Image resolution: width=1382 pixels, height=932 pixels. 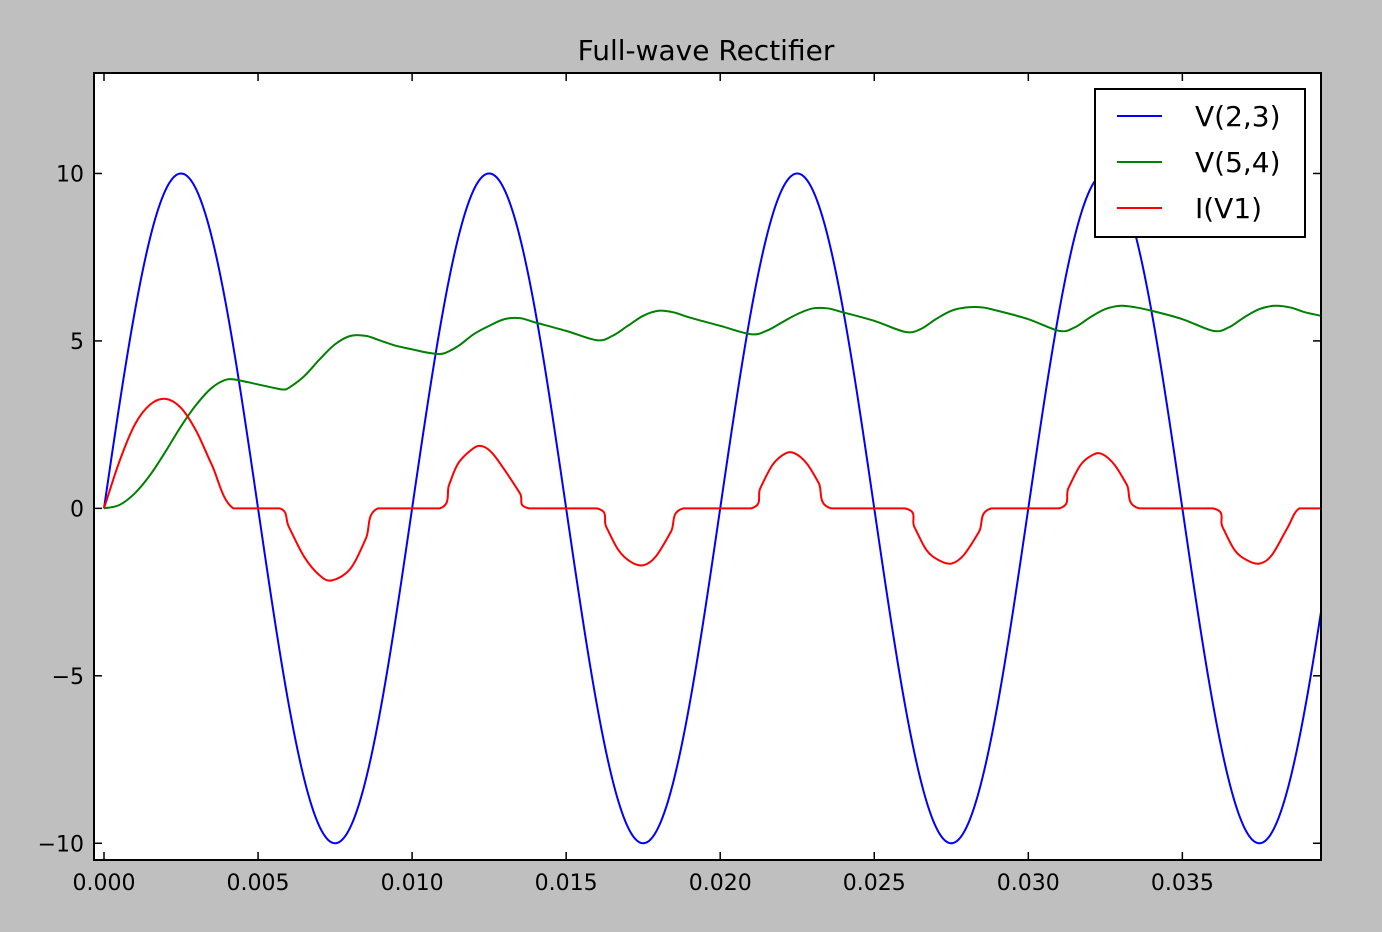 I want to click on chart-title: Full-wave Rectifier, so click(x=706, y=50).